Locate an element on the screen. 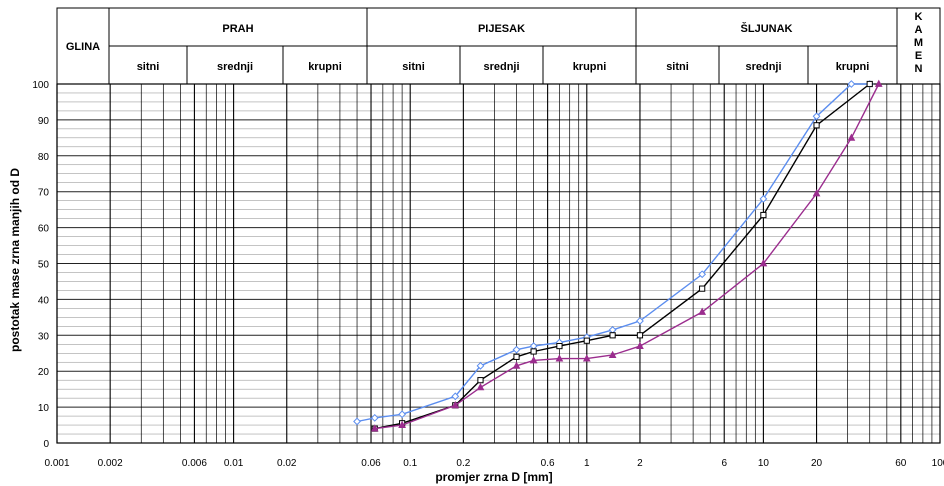 This screenshot has width=944, height=486. y-tick-label: 50 is located at coordinates (44, 265).